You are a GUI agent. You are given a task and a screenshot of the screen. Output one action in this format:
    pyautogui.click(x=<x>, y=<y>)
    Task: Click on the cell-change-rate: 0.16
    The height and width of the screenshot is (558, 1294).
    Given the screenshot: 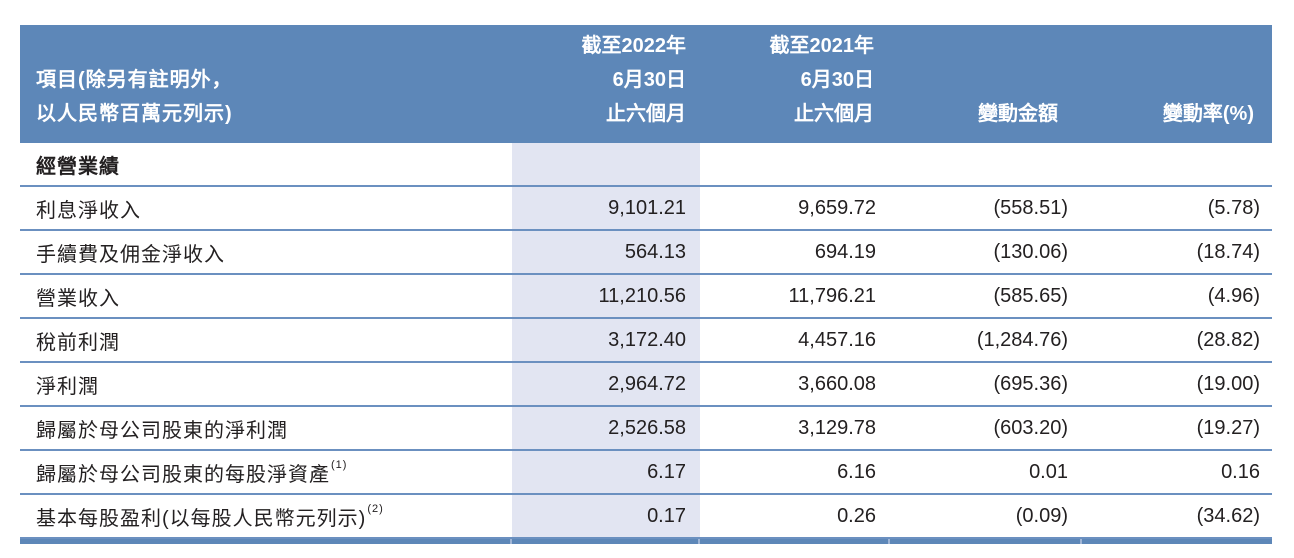 What is the action you would take?
    pyautogui.click(x=1177, y=473)
    